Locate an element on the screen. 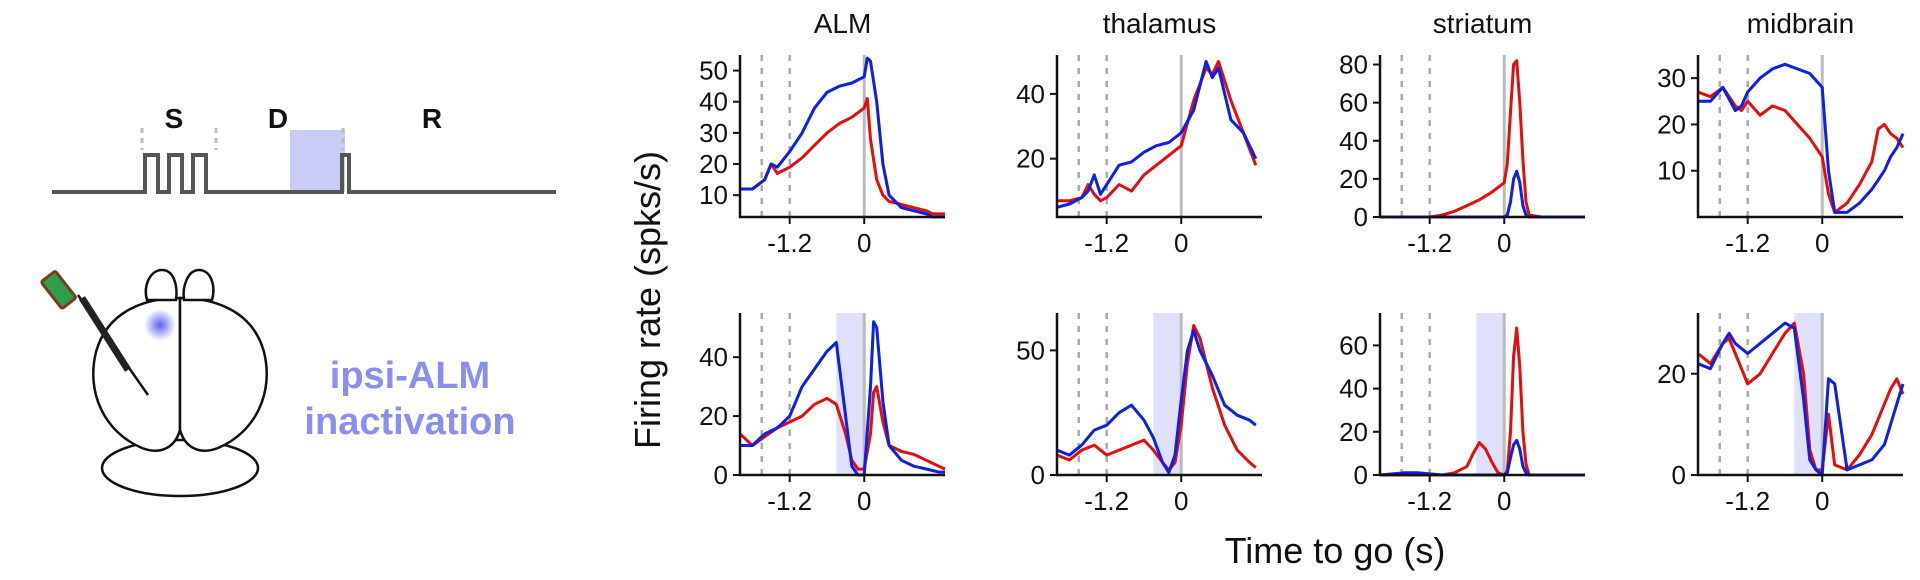 Image resolution: width=1920 pixels, height=580 pixels. y-axis-label: Firing rate (spks/s) is located at coordinates (647, 300).